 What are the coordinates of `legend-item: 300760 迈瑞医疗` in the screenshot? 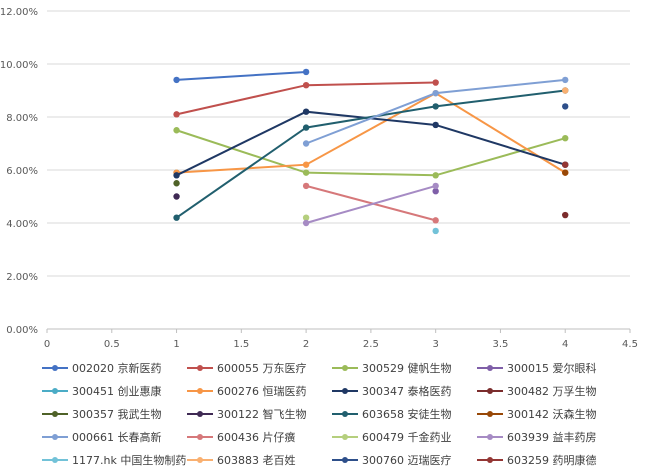 It's located at (404, 460).